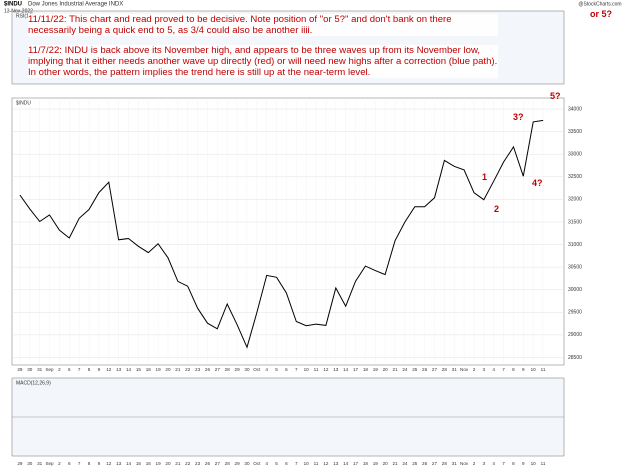  Describe the element at coordinates (575, 222) in the screenshot. I see `y-tick-label: 31500` at that location.